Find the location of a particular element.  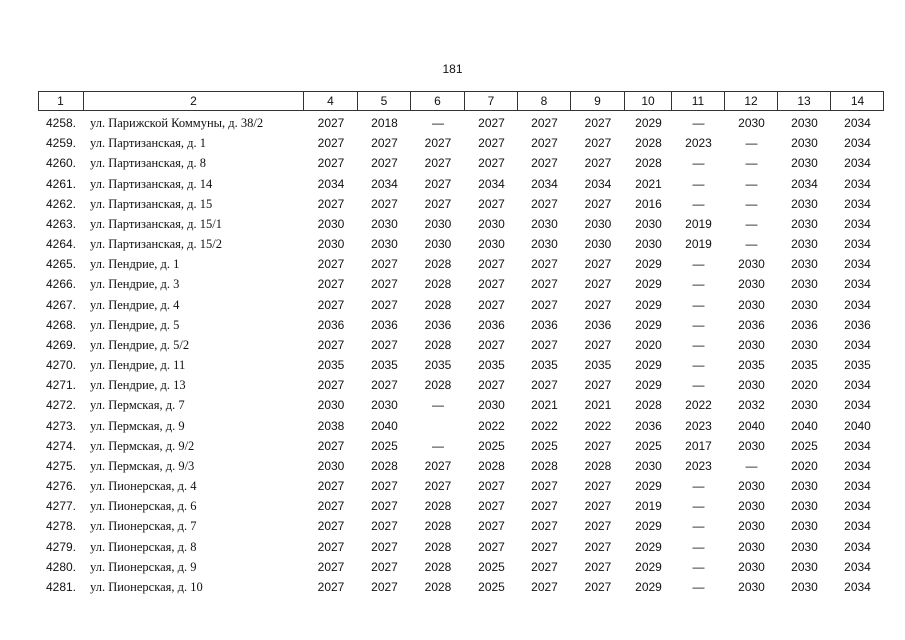

header-cell: 14 is located at coordinates (857, 101).